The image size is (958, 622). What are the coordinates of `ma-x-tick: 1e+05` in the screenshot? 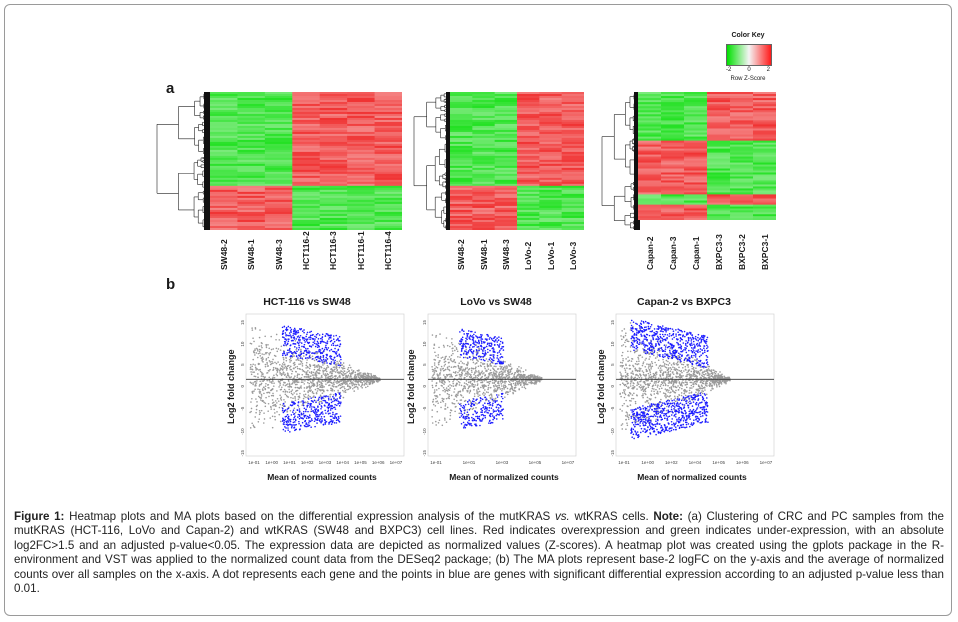 It's located at (535, 462).